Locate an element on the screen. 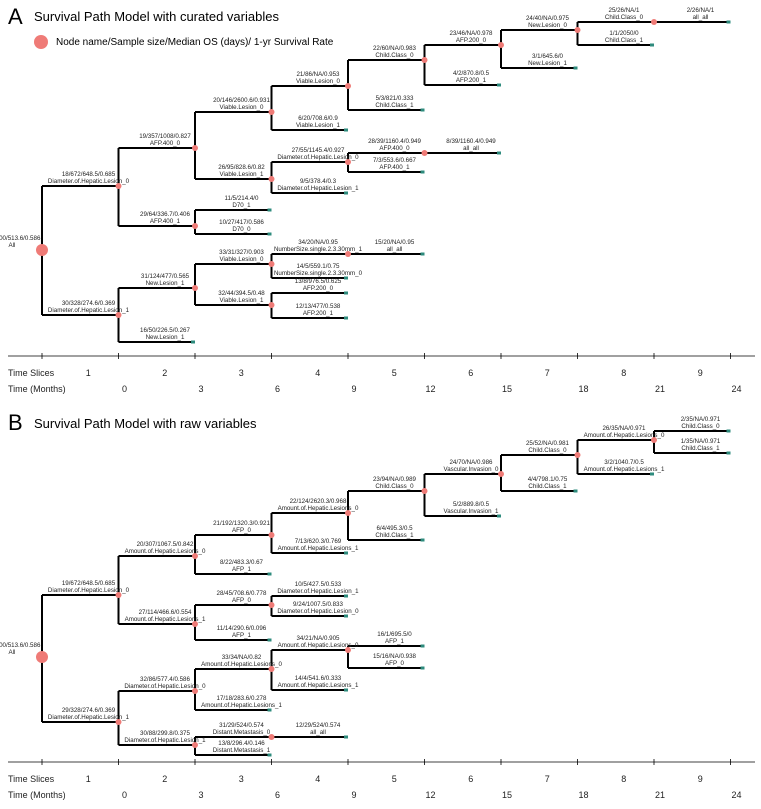 The height and width of the screenshot is (809, 761). node-stats-label: 10/27/417/0.586 is located at coordinates (241, 222).